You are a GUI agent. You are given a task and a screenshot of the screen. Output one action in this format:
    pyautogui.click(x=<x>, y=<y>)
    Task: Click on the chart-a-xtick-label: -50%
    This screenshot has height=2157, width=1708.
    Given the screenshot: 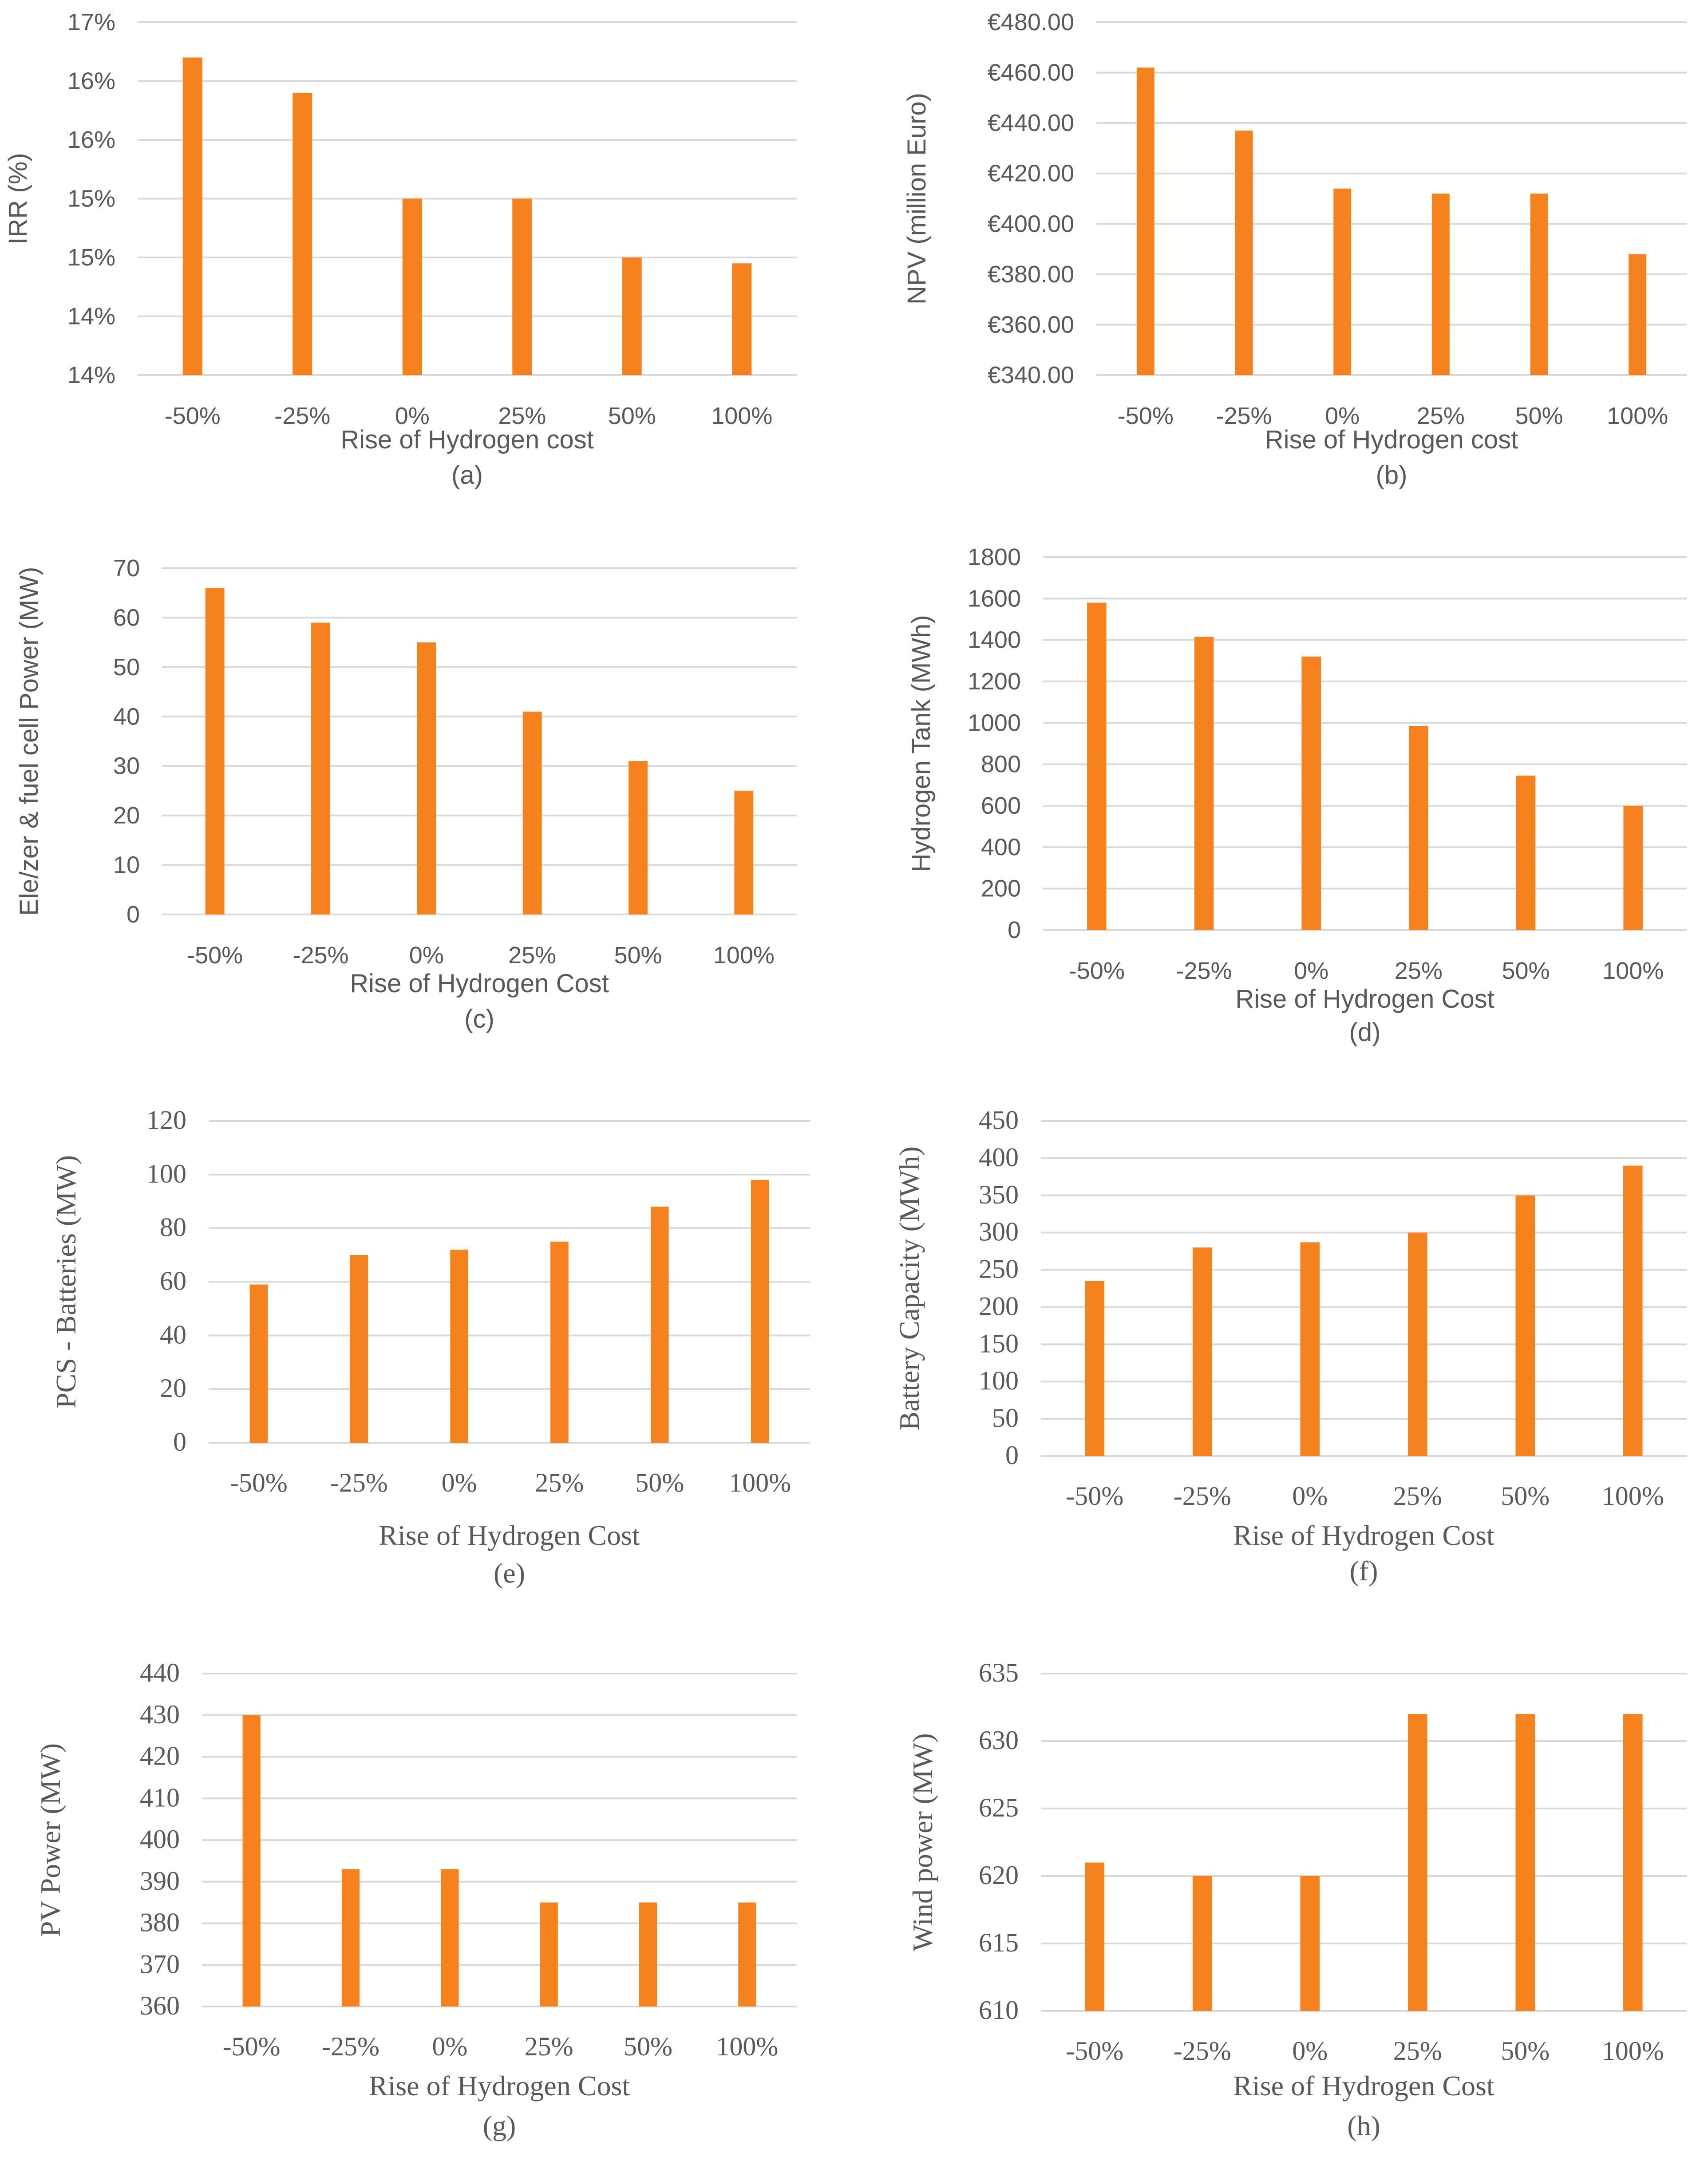 What is the action you would take?
    pyautogui.click(x=193, y=416)
    